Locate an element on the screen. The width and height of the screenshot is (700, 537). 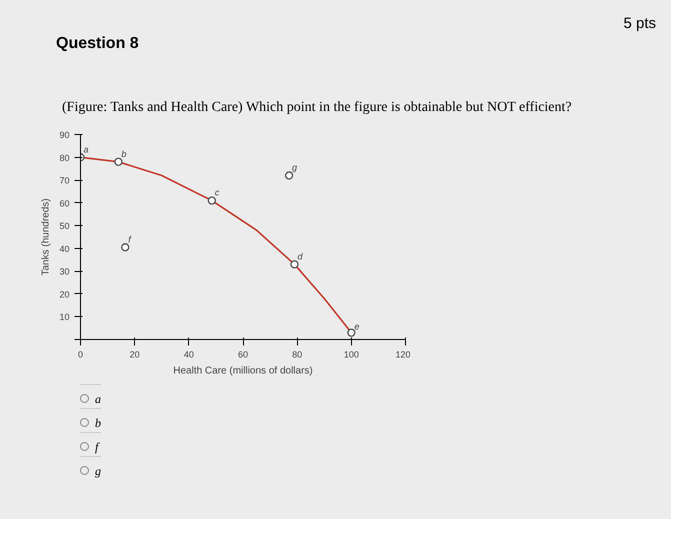
y-tick-label: 90 is located at coordinates (64, 135).